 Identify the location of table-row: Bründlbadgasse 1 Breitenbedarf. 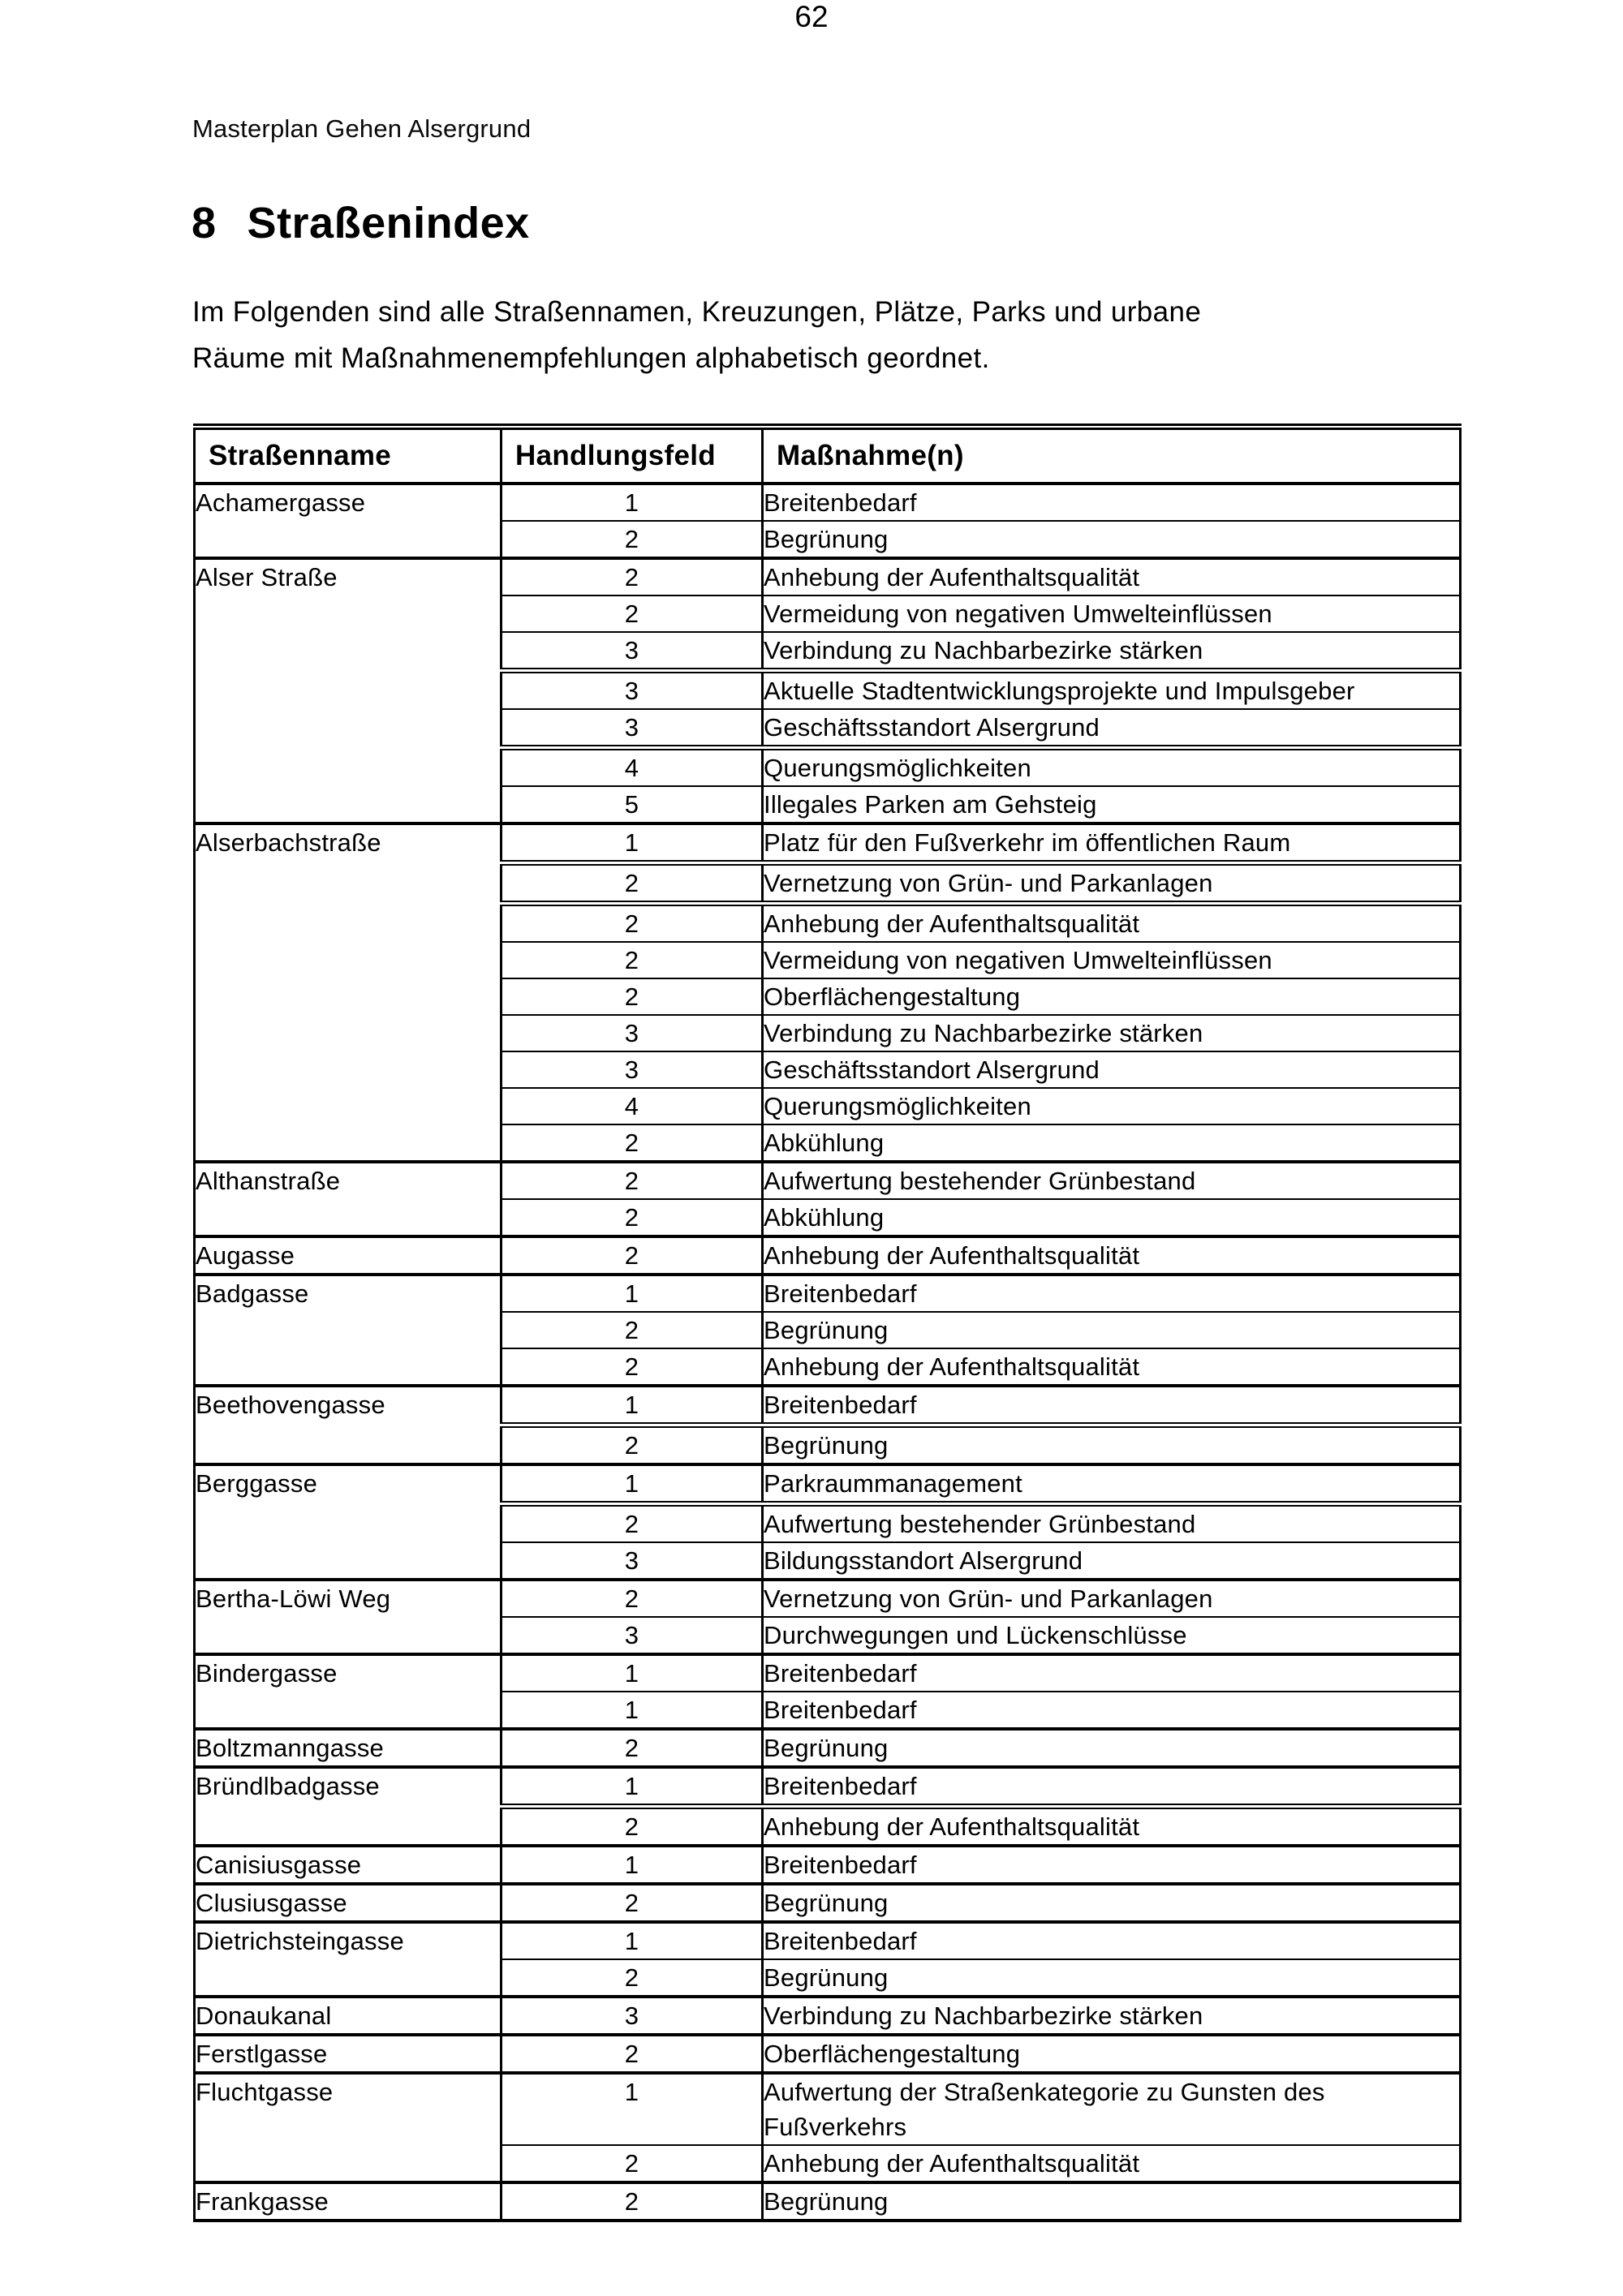
(827, 1805).